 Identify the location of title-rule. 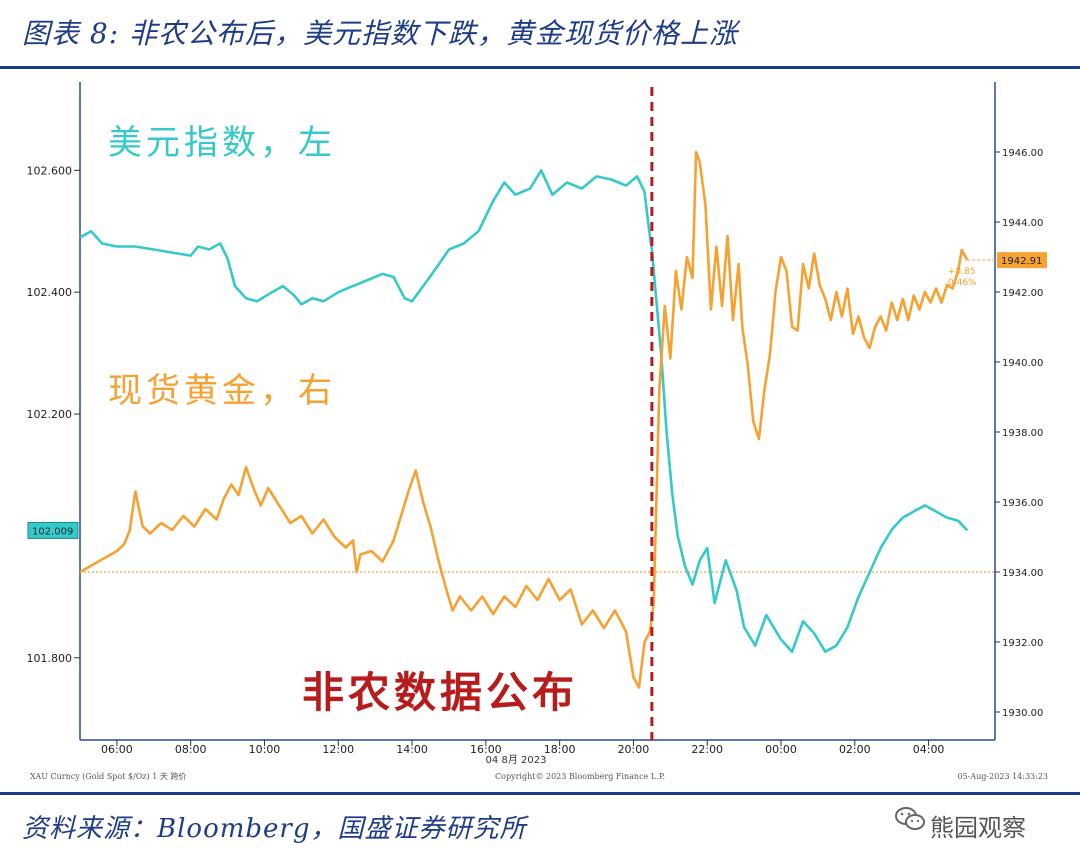
(540, 67).